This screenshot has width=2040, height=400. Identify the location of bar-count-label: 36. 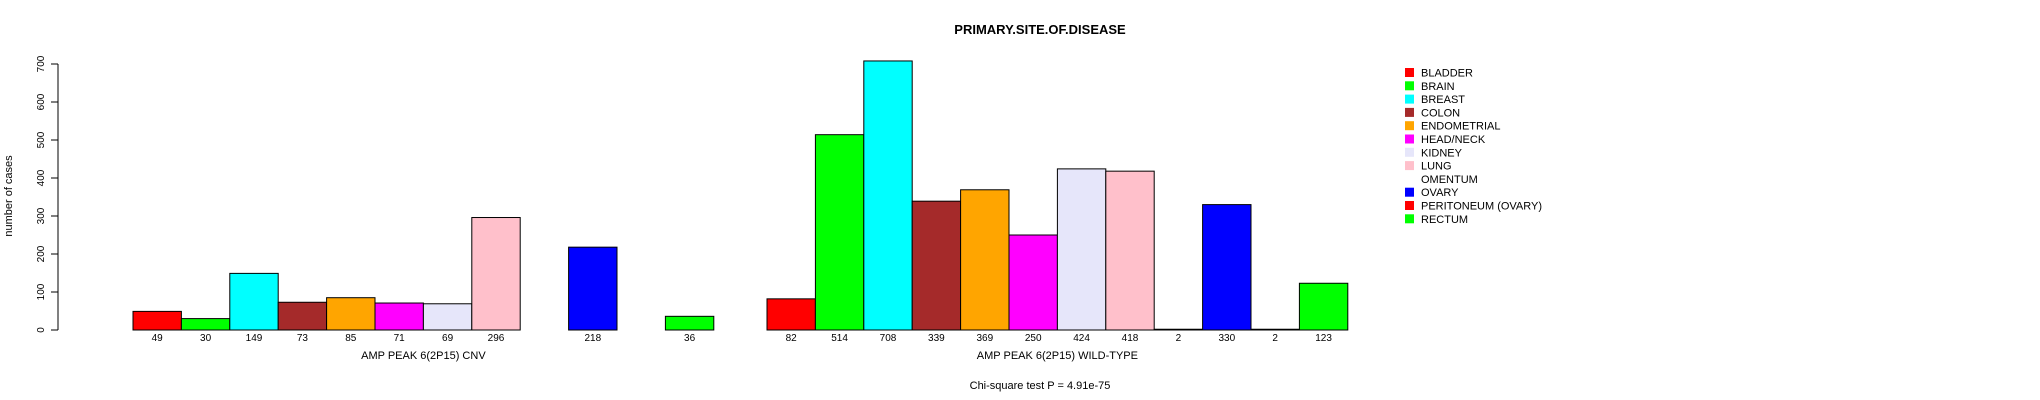
(690, 338).